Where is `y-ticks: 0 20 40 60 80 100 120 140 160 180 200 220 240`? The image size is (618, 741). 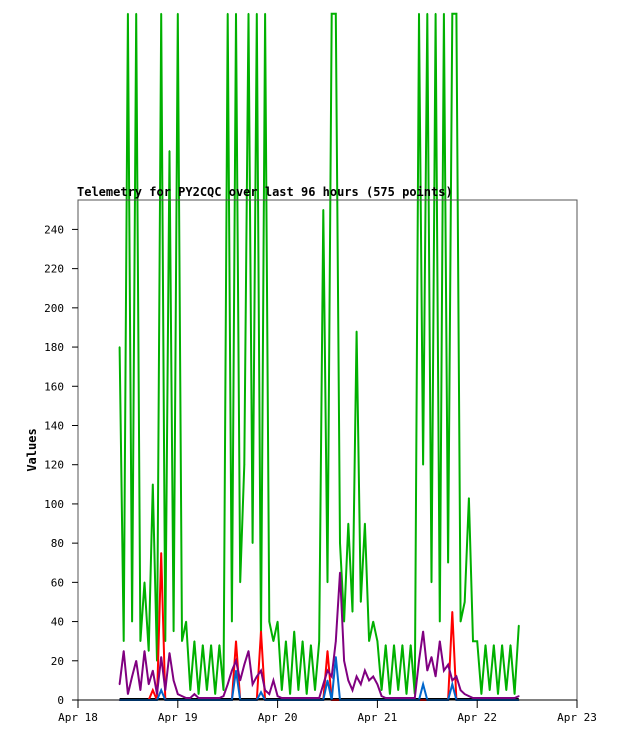
y-ticks: 0 20 40 60 80 100 120 140 160 180 200 220 240 is located at coordinates (61, 465).